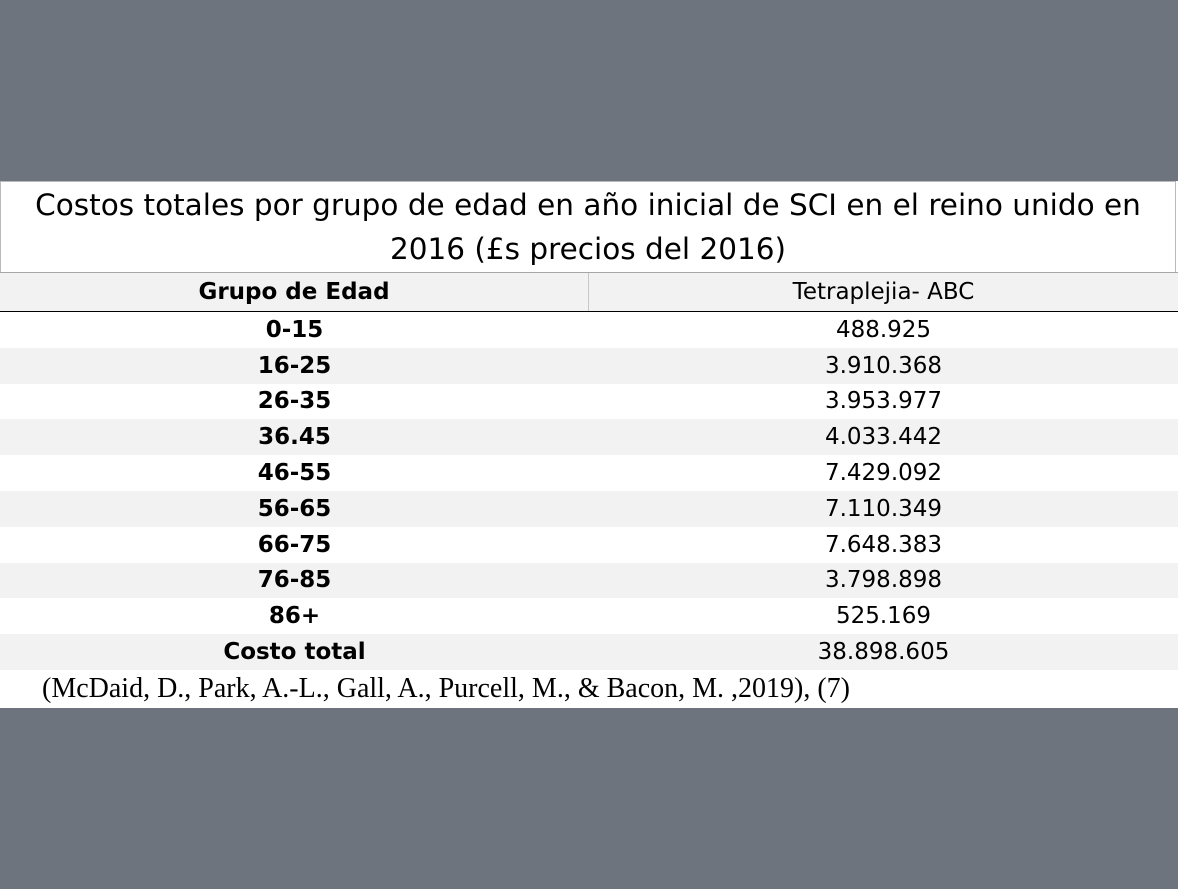  Describe the element at coordinates (294, 616) in the screenshot. I see `age-group-cell: 86+` at that location.